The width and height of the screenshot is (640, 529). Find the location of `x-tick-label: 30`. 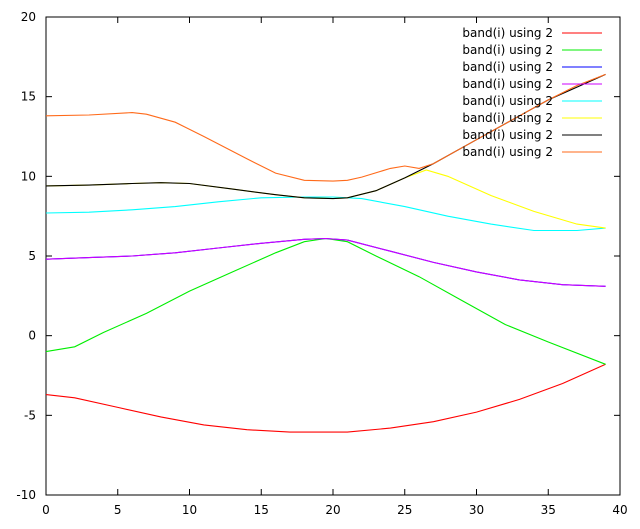

x-tick-label: 30 is located at coordinates (476, 510).